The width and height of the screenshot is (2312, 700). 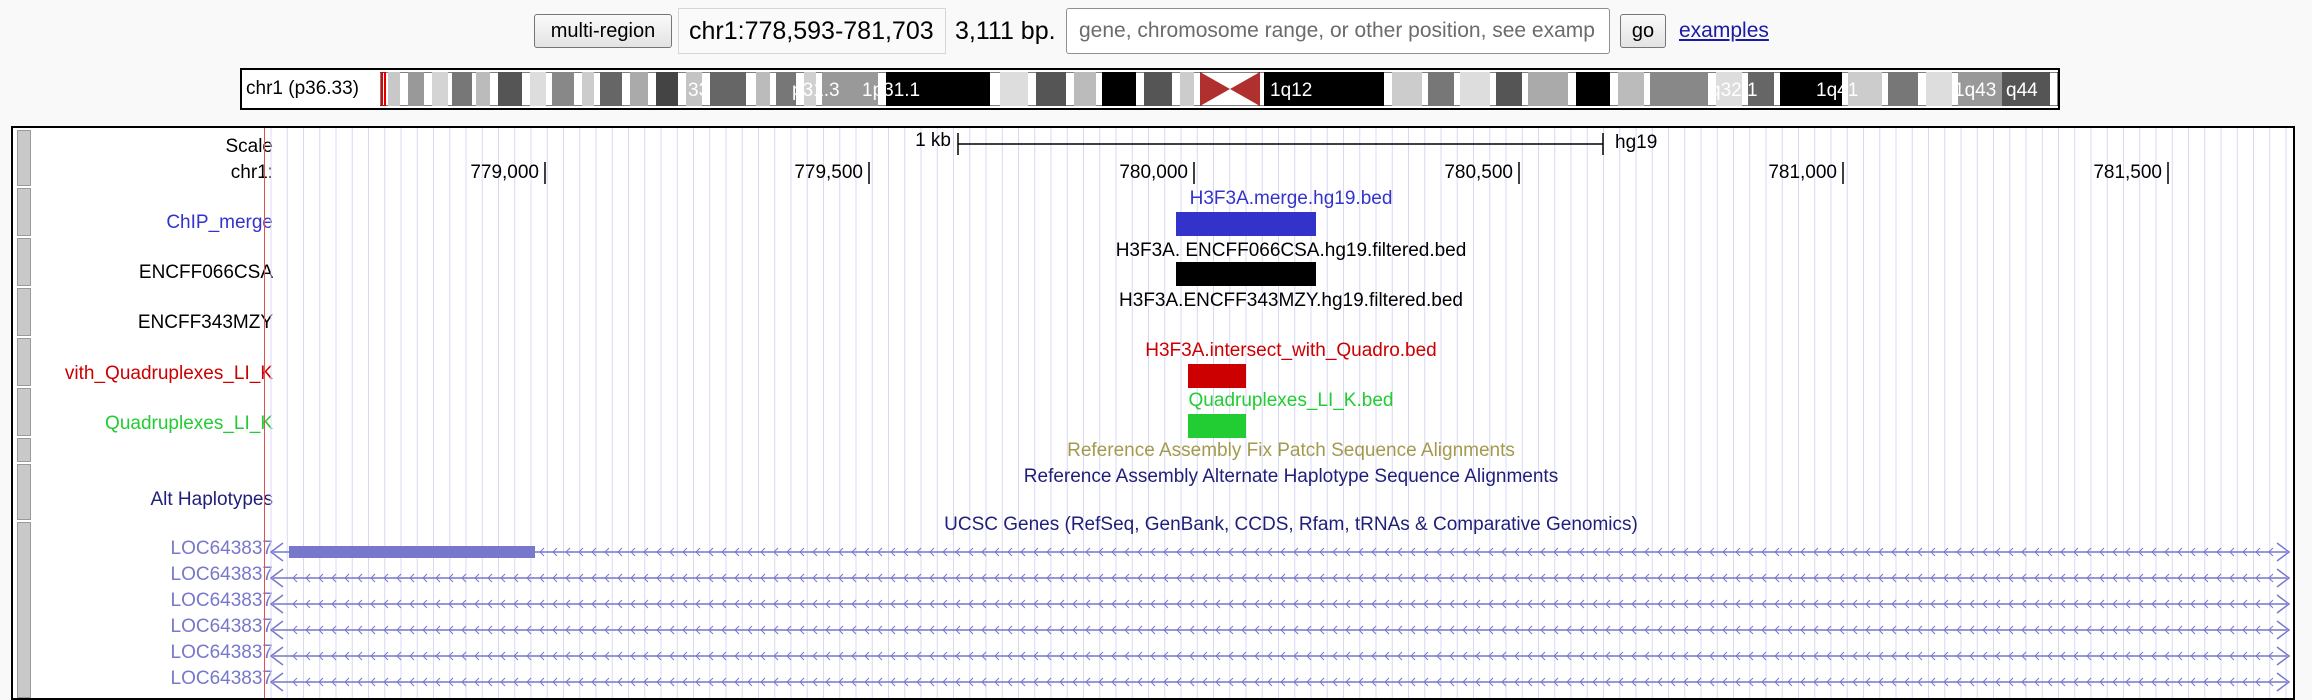 What do you see at coordinates (205, 272) in the screenshot?
I see `encff066csa-track-label: ENCFF066CSA` at bounding box center [205, 272].